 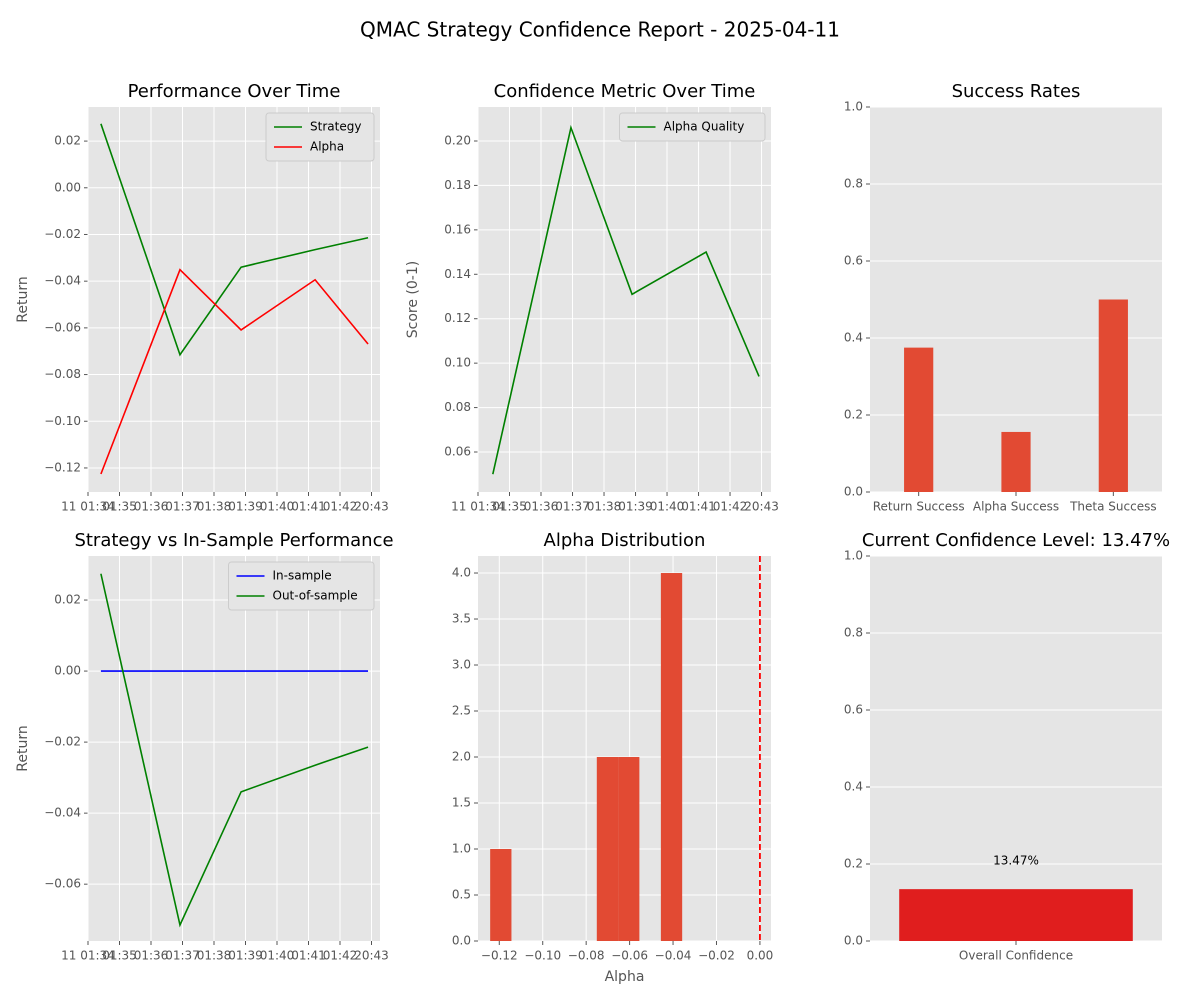 I want to click on x-tick-label: −0.02, so click(x=716, y=956).